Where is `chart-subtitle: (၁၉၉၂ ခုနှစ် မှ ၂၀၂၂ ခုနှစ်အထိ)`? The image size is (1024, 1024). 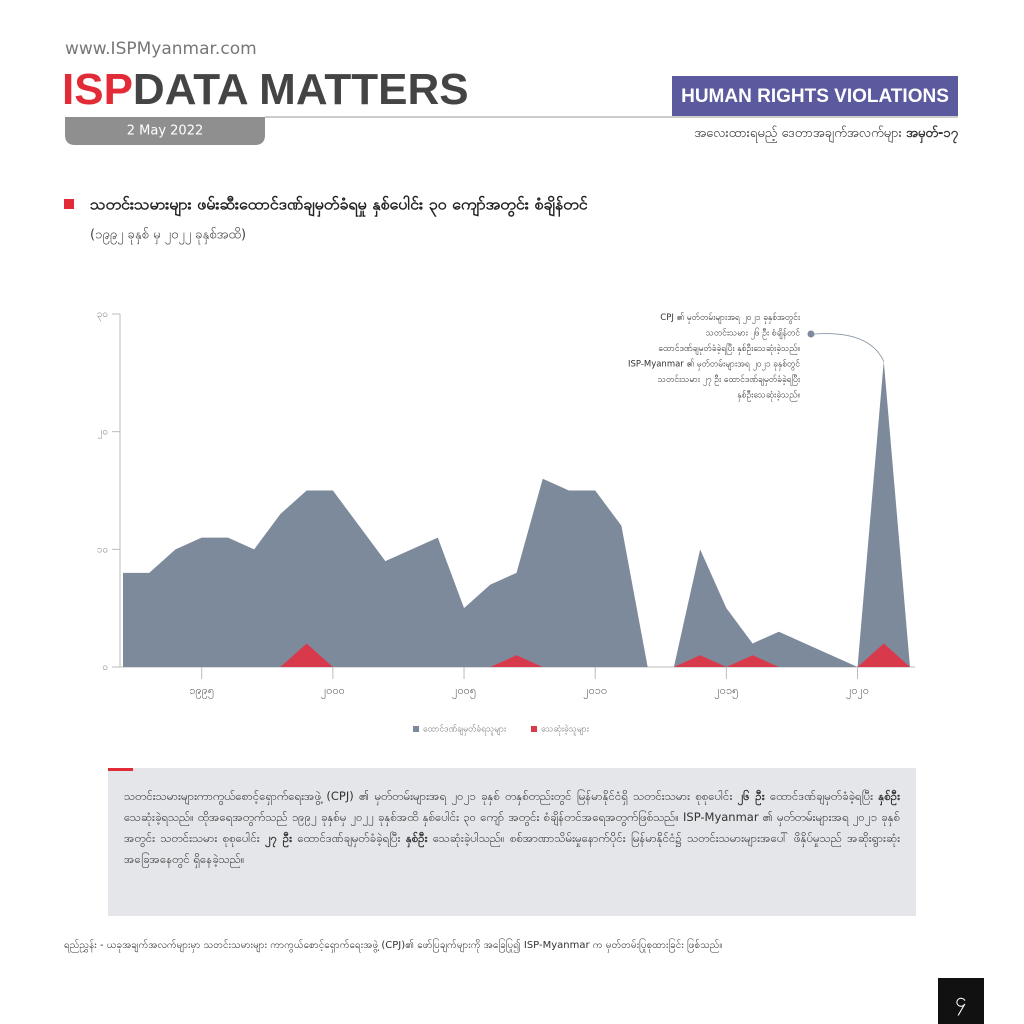 chart-subtitle: (၁၉၉၂ ခုနှစ် မှ ၂၀၂၂ ခုနှစ်အထိ) is located at coordinates (168, 236).